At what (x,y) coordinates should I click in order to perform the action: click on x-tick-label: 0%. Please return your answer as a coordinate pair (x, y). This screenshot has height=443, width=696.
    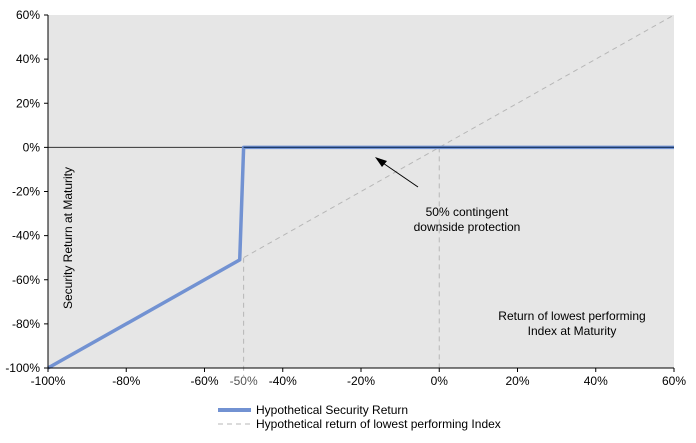
    Looking at the image, I should click on (440, 381).